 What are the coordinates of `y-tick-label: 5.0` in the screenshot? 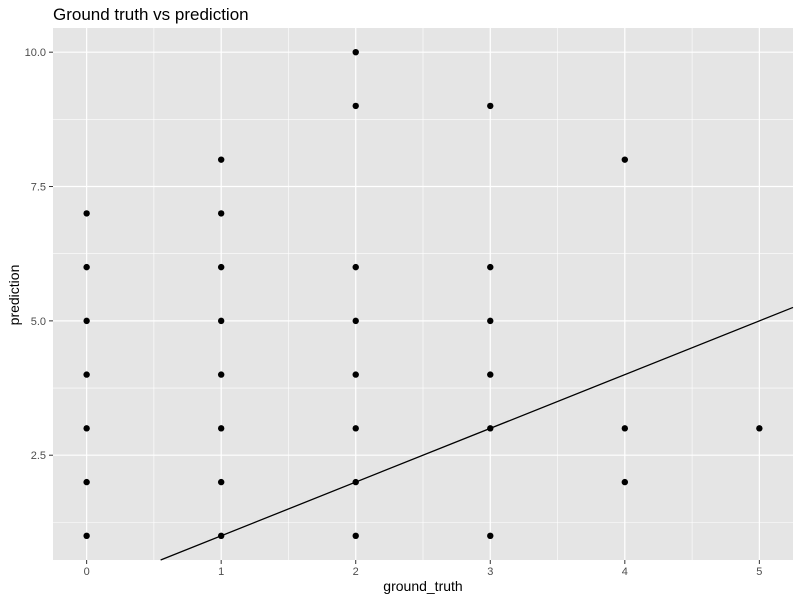 It's located at (38, 322).